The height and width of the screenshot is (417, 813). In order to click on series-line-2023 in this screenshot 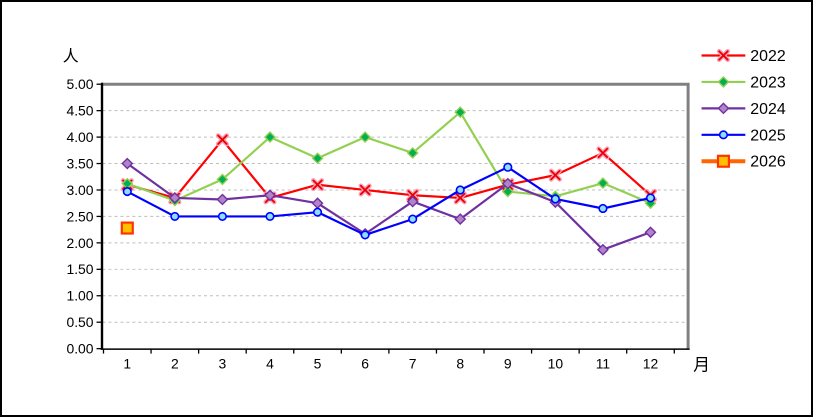, I will do `click(389, 158)`.